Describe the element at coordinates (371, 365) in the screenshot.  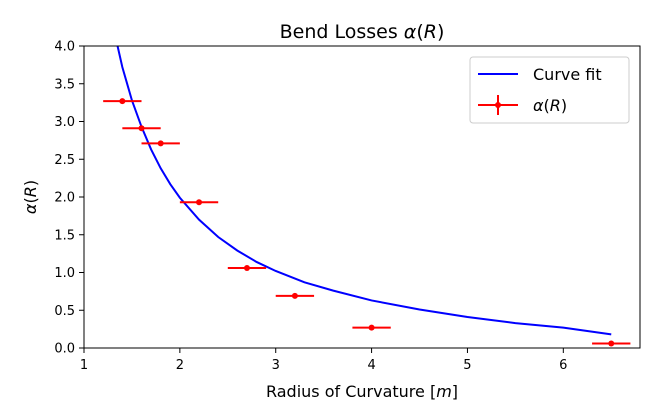
I see `x-tick-label: 4` at that location.